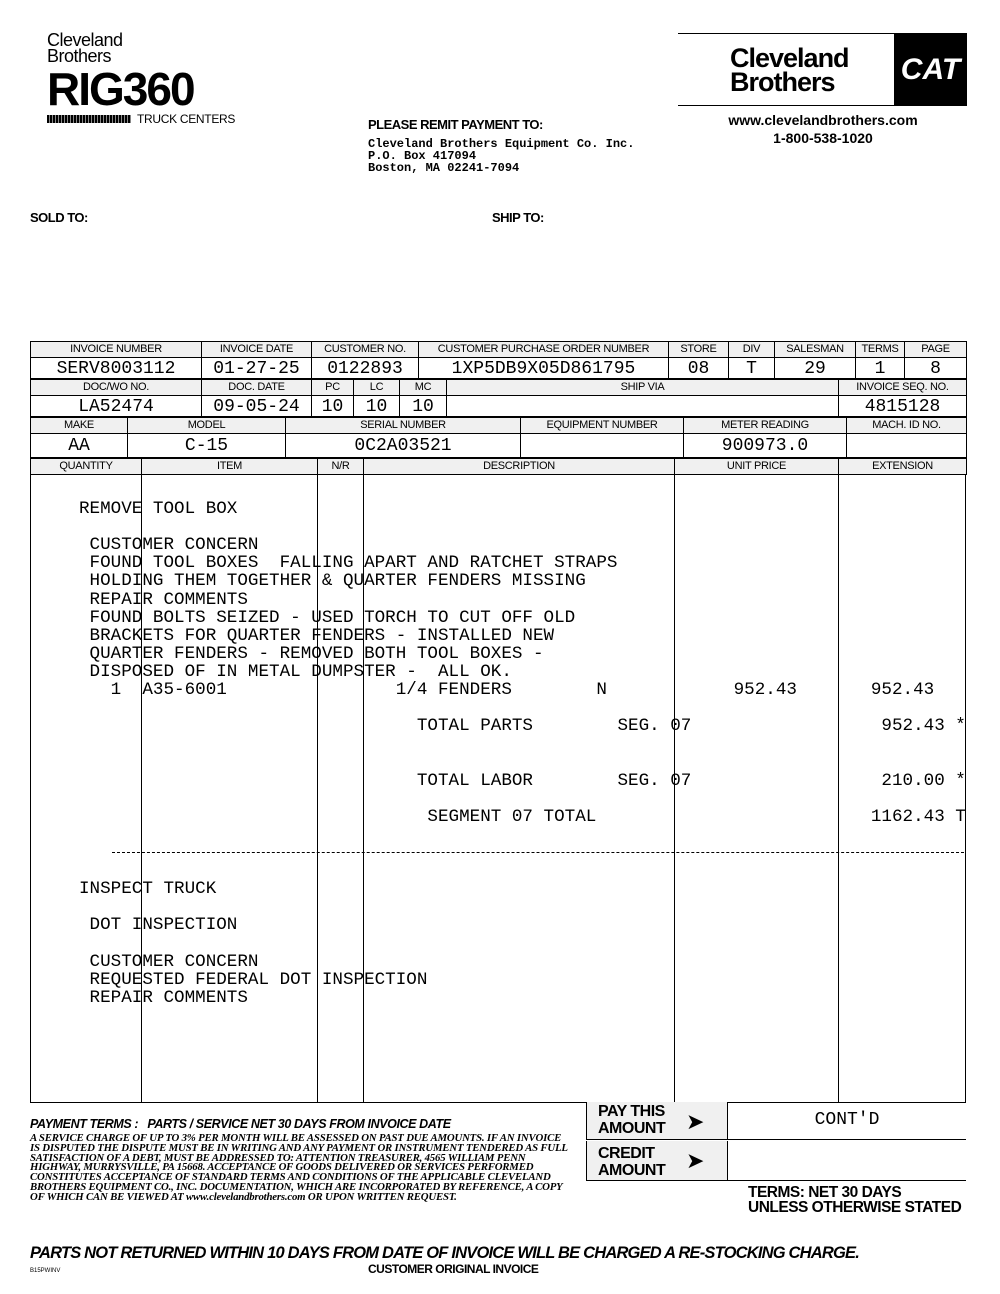 The image size is (1000, 1294). I want to click on header-salesman: SALESMAN, so click(815, 349).